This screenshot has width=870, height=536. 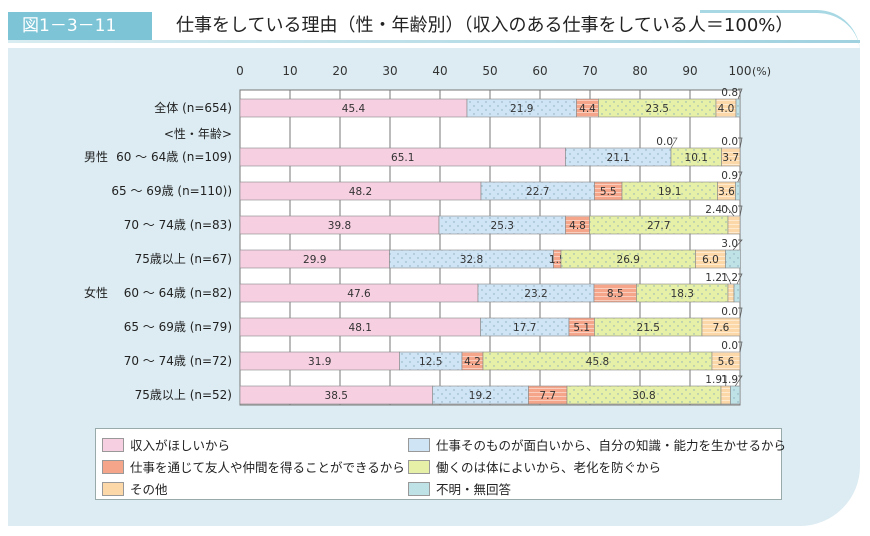 I want to click on data-label: 45.4, so click(x=354, y=109).